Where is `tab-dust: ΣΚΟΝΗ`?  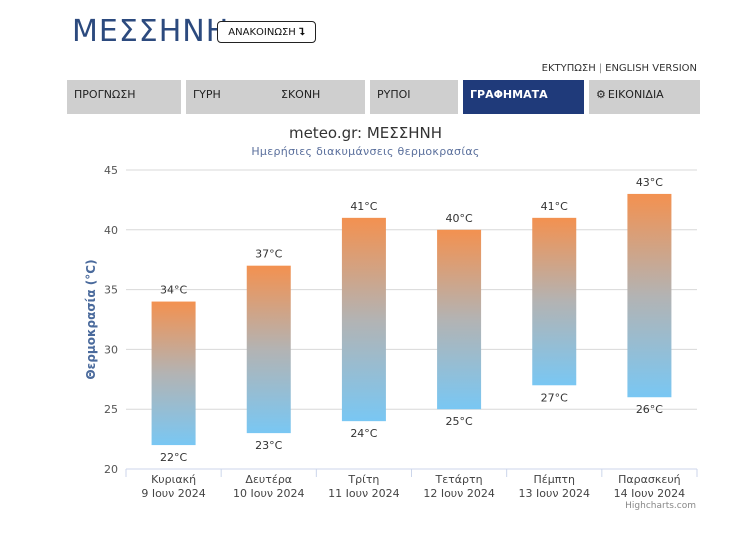 tab-dust: ΣΚΟΝΗ is located at coordinates (319, 97).